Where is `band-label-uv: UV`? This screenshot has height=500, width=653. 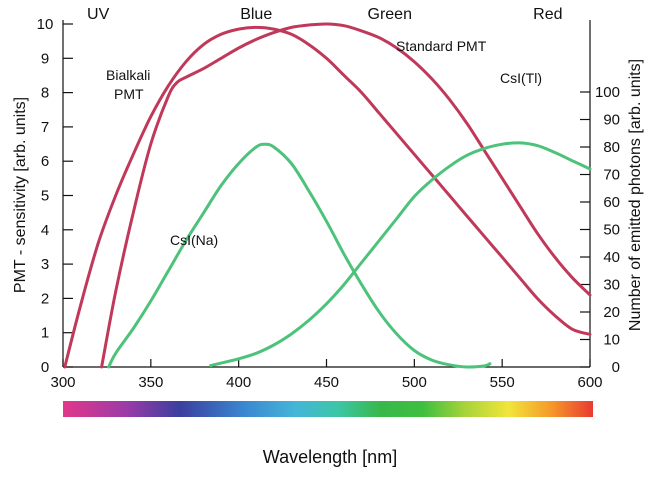
band-label-uv: UV is located at coordinates (98, 14).